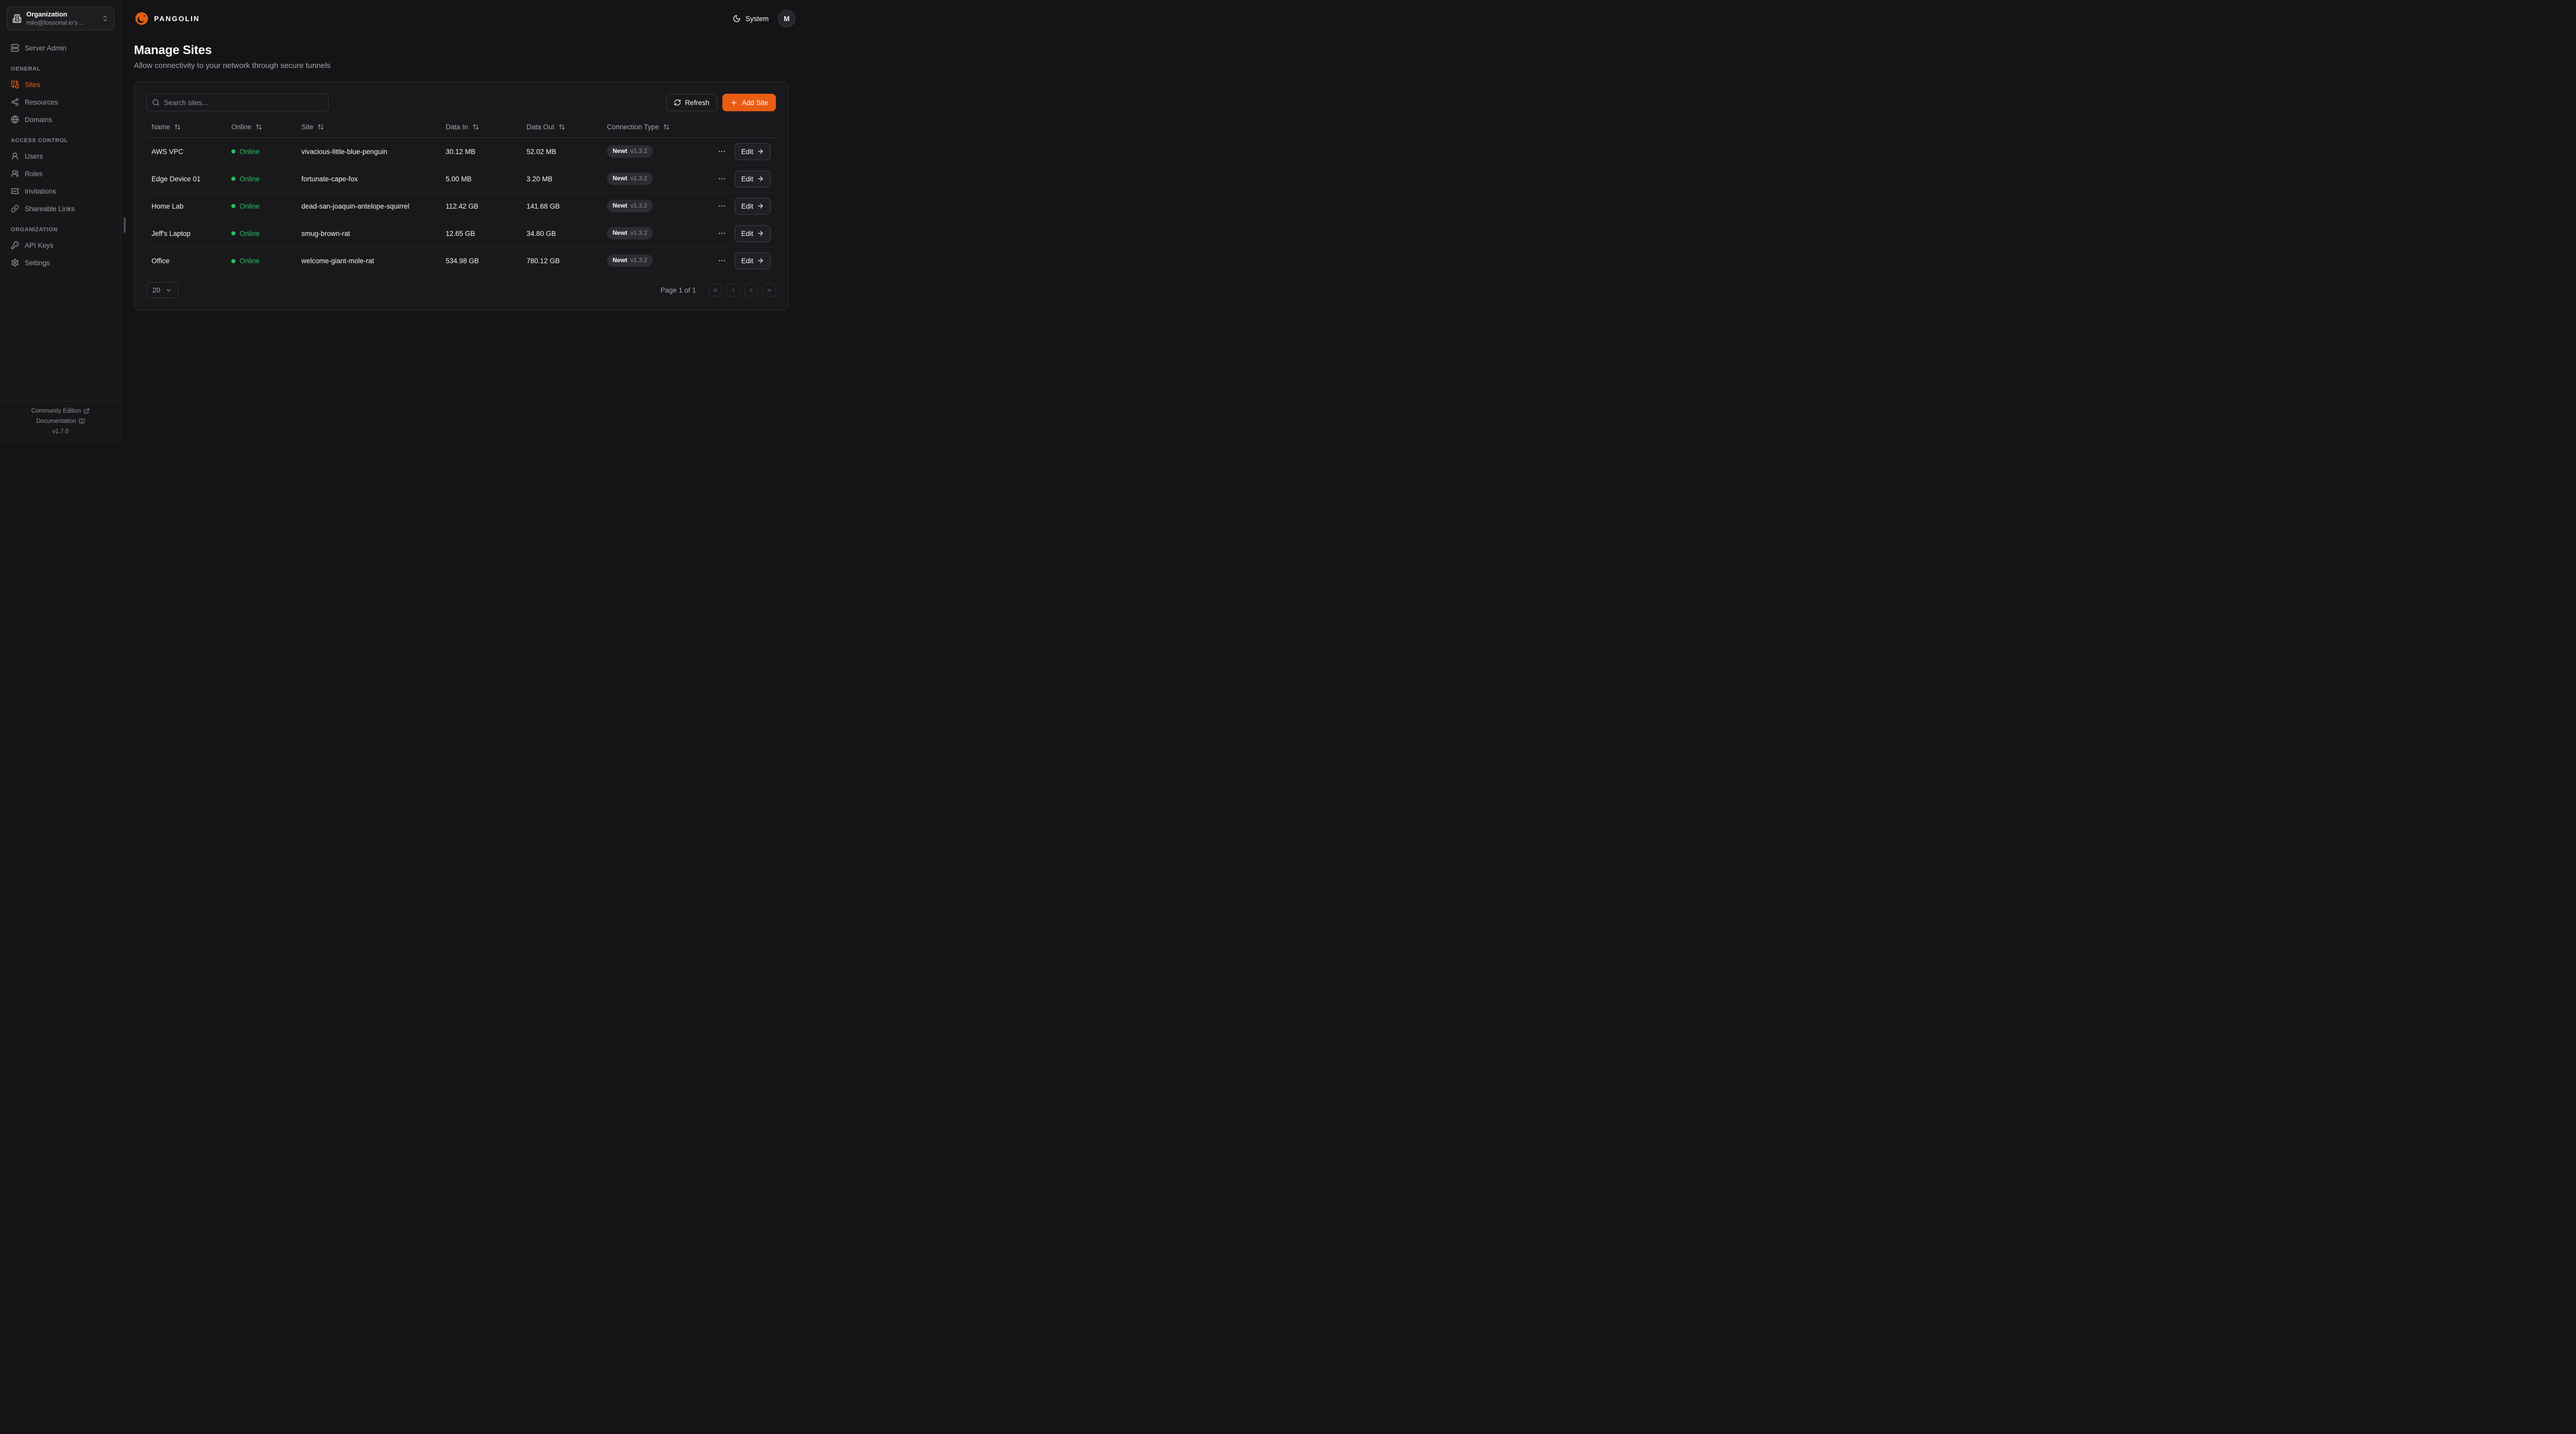 This screenshot has width=2576, height=1434. I want to click on sidebar-item-label: Settings, so click(37, 263).